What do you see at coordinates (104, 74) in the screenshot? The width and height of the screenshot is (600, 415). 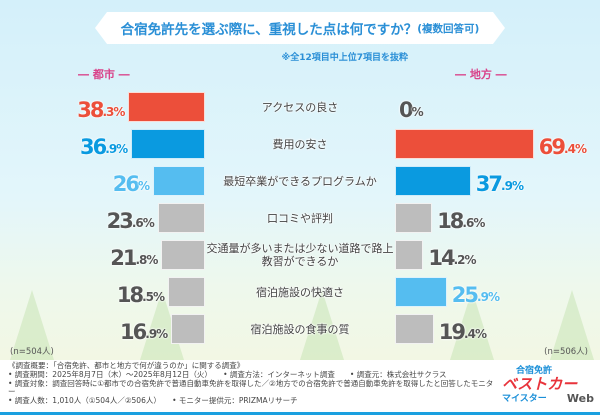 I see `left-series-label: ― 都市 ―` at bounding box center [104, 74].